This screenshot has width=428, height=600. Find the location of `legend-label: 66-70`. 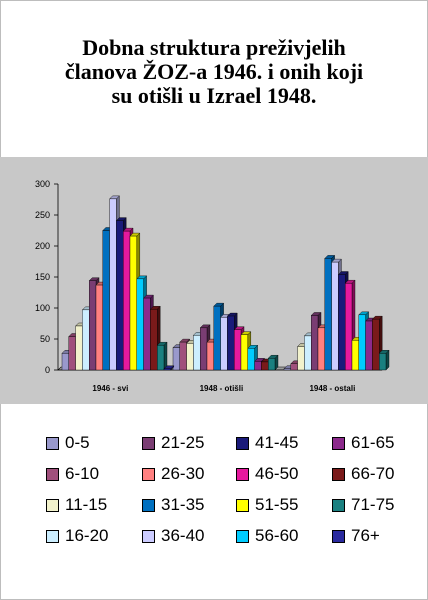

legend-label: 66-70 is located at coordinates (373, 473).